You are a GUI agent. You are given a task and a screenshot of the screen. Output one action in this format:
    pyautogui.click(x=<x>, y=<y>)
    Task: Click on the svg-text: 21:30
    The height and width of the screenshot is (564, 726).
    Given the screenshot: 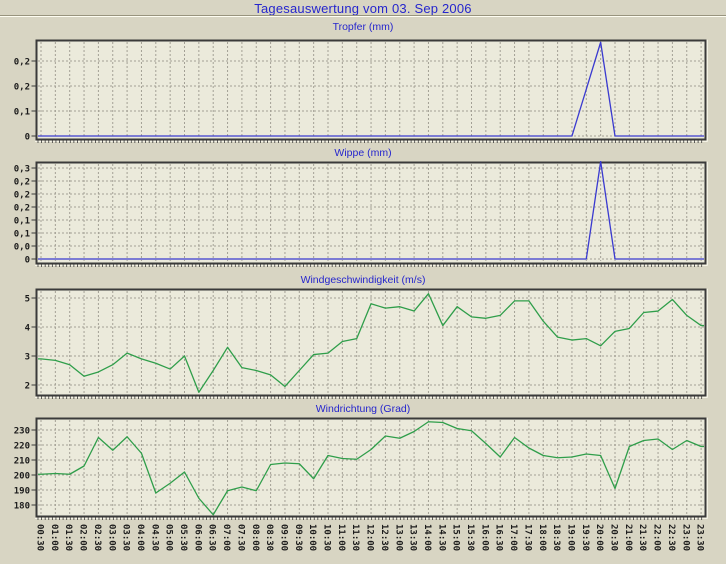 What is the action you would take?
    pyautogui.click(x=642, y=537)
    